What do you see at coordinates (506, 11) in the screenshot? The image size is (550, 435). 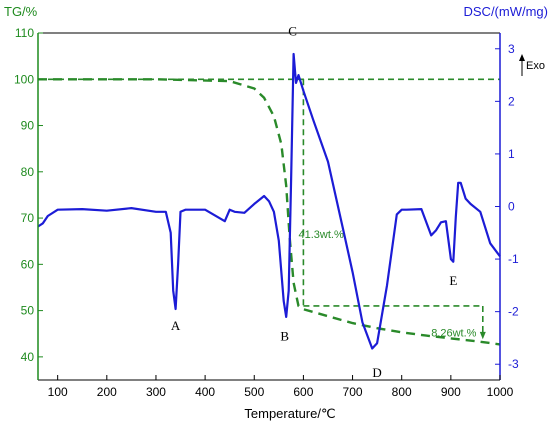 I see `right-axis-title: DSC/(mW/mg)` at bounding box center [506, 11].